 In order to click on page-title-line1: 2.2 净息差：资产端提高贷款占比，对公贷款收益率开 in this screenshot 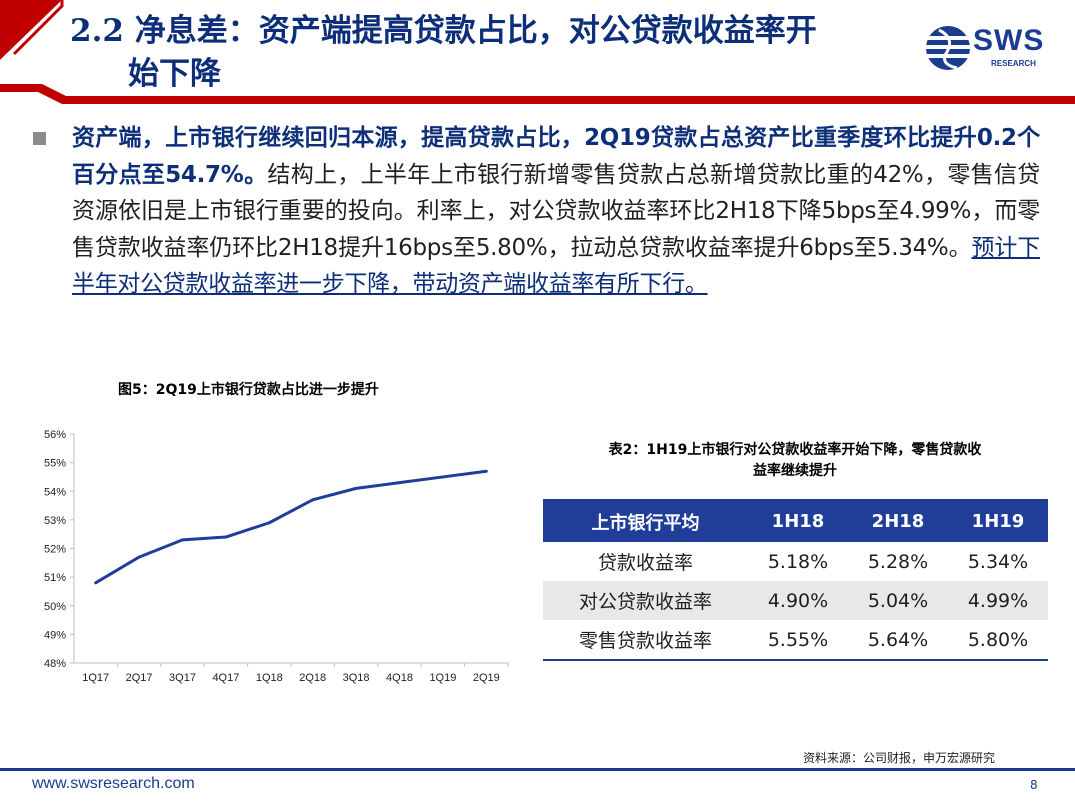, I will do `click(443, 31)`.